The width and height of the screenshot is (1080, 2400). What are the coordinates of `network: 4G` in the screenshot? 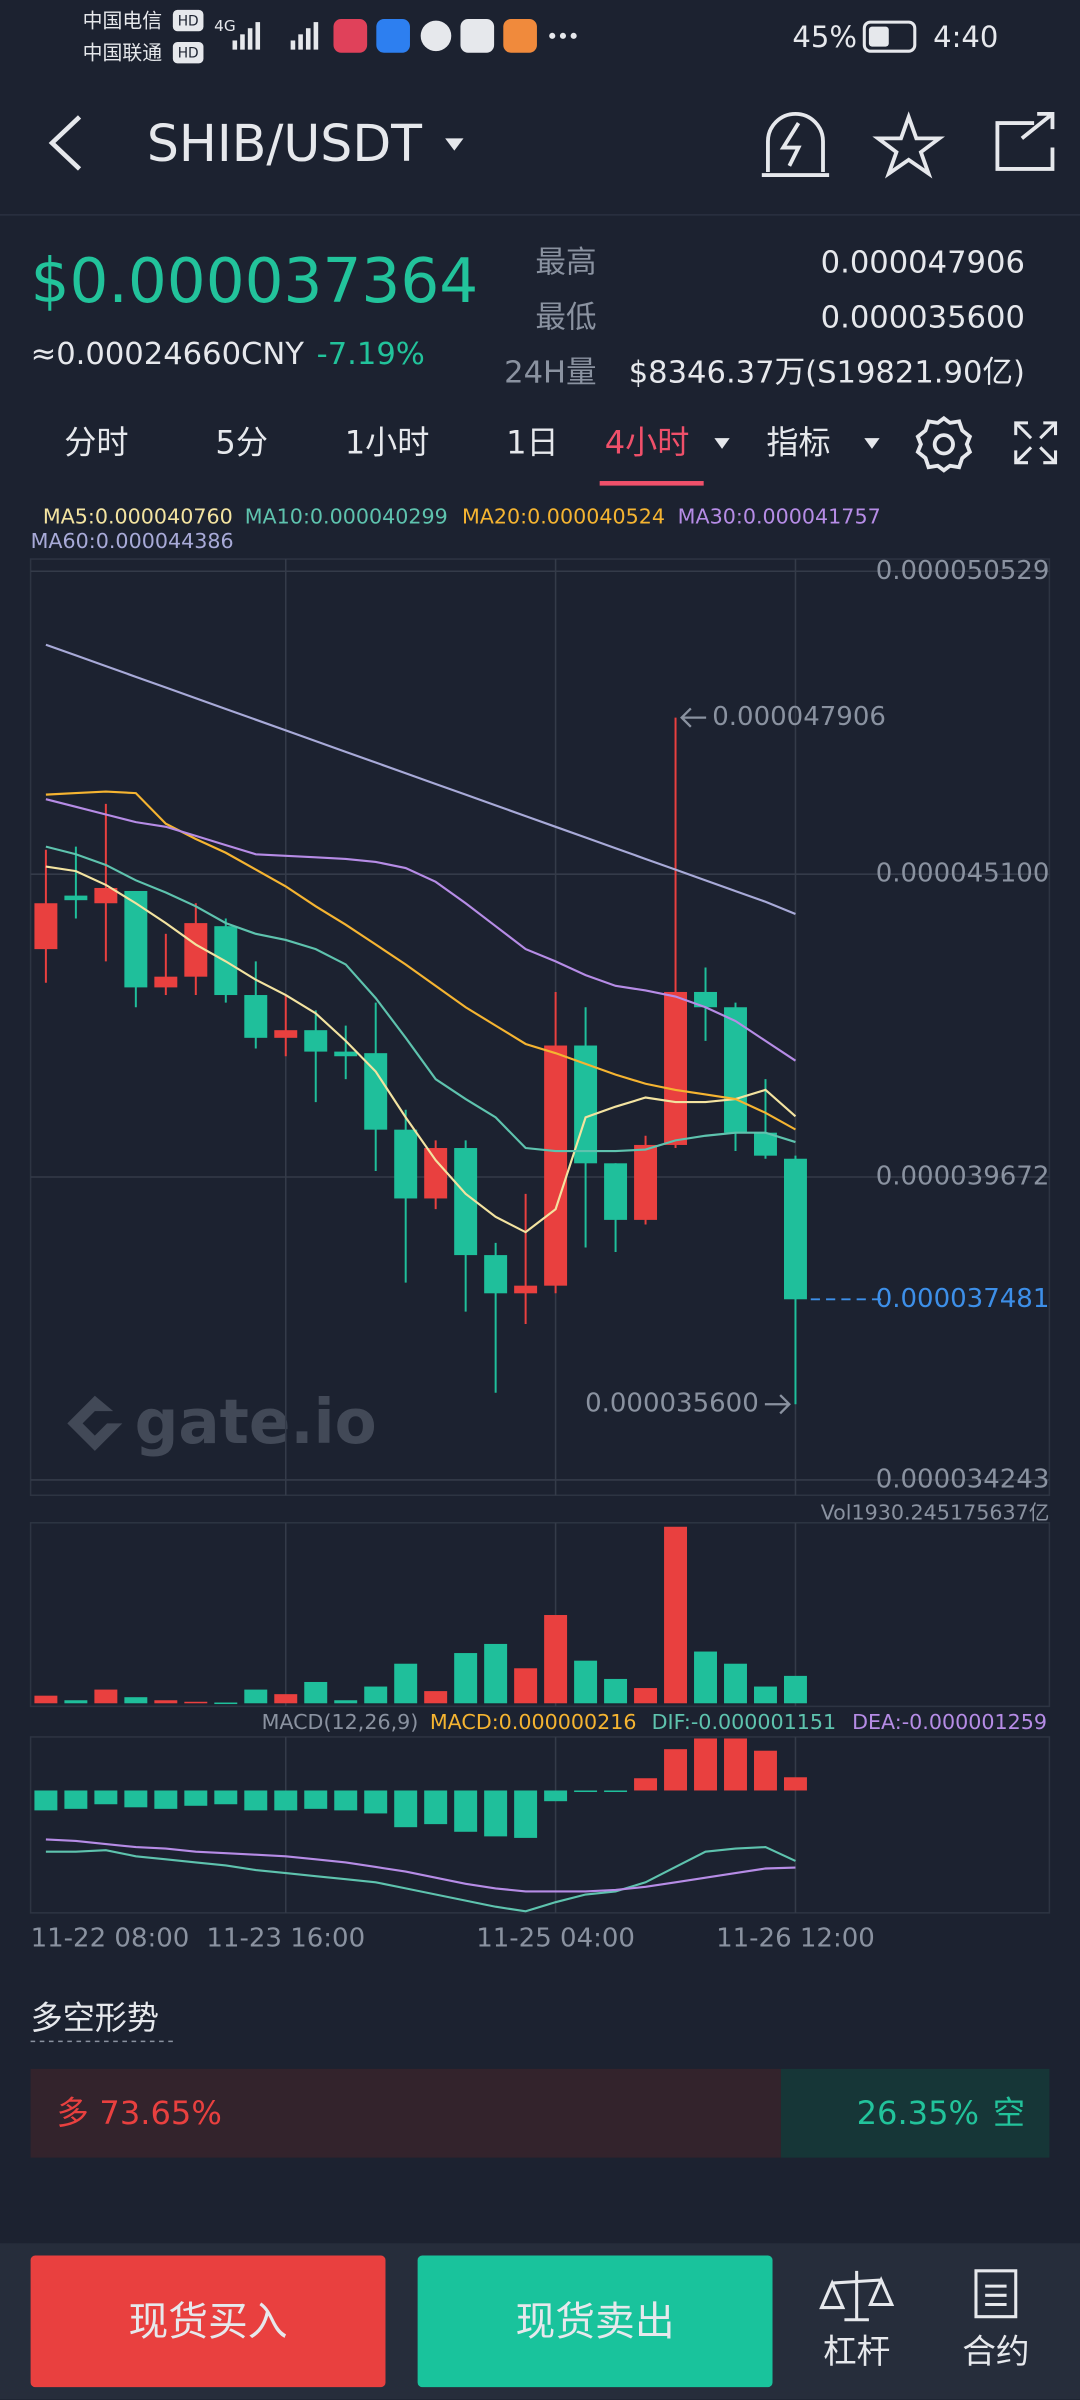 It's located at (225, 26).